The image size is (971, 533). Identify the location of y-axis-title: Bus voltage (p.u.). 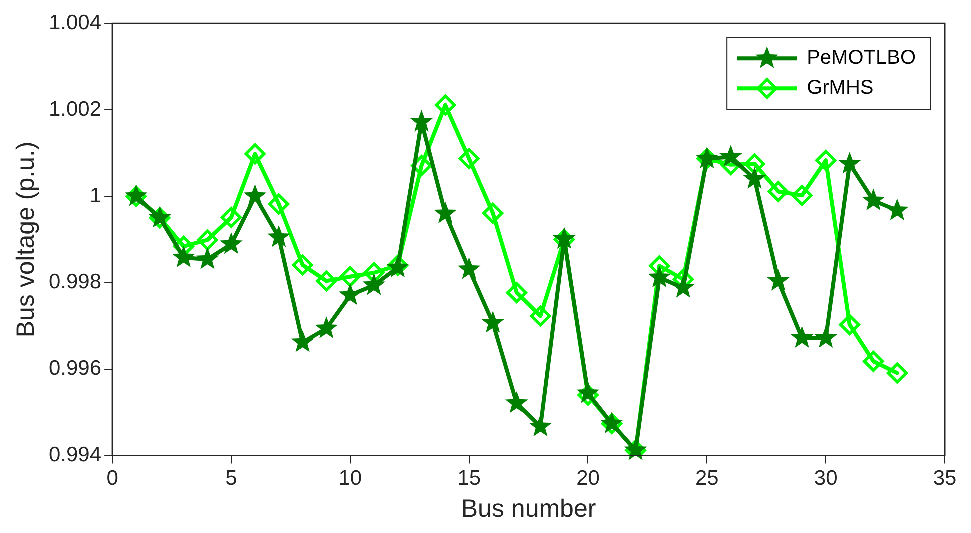
(26, 240).